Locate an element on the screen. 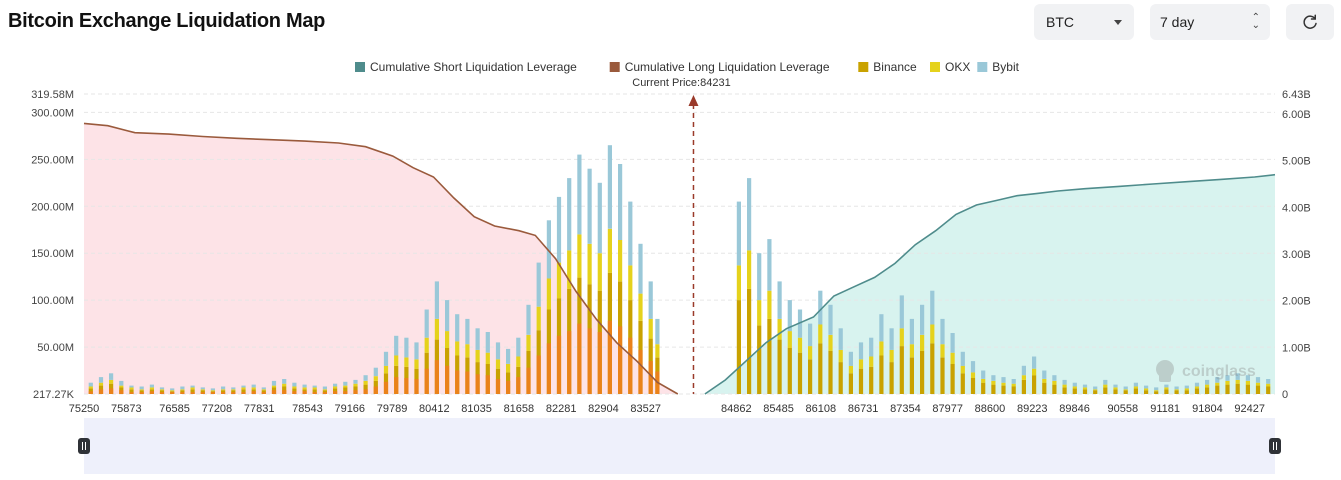  navigator-right-handle is located at coordinates (1275, 446).